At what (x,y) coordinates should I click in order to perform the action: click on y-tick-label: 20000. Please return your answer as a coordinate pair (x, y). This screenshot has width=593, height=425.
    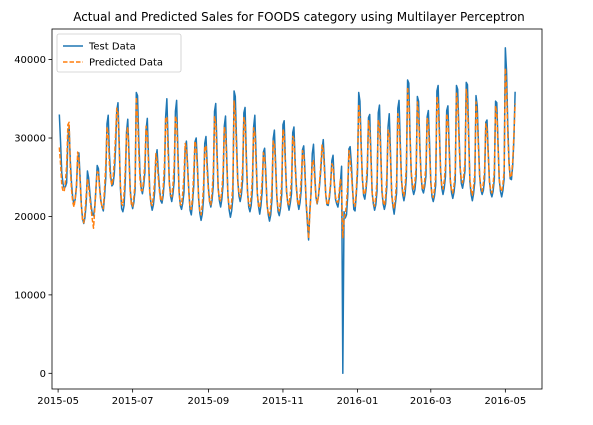
    Looking at the image, I should click on (30, 217).